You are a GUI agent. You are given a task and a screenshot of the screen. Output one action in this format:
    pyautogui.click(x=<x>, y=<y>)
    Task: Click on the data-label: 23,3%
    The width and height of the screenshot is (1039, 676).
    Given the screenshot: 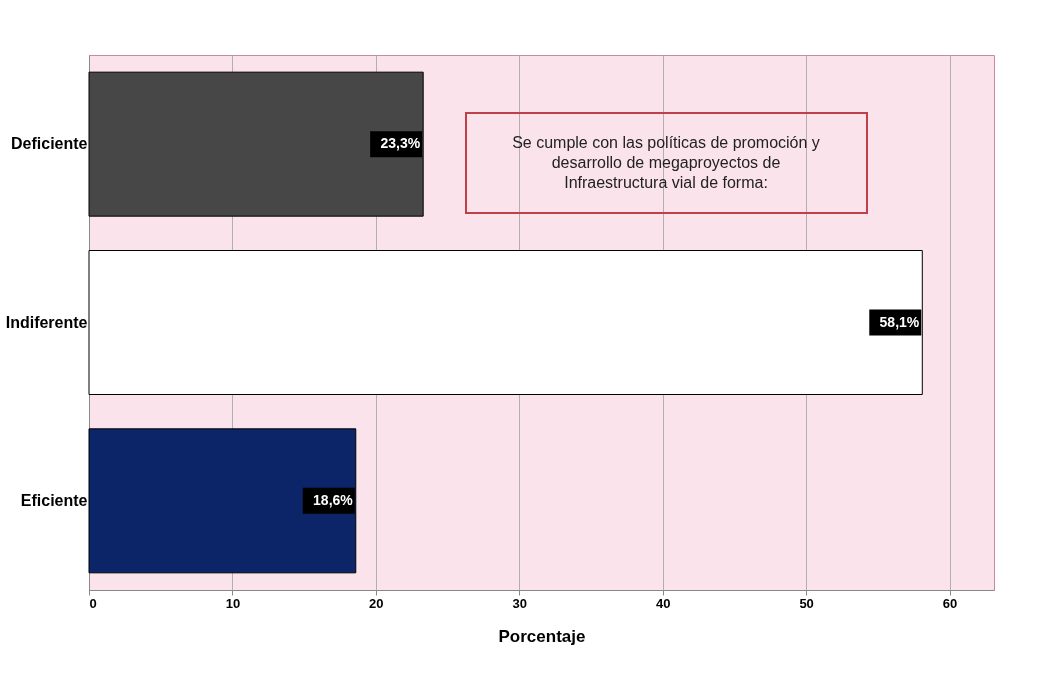 What is the action you would take?
    pyautogui.click(x=400, y=143)
    